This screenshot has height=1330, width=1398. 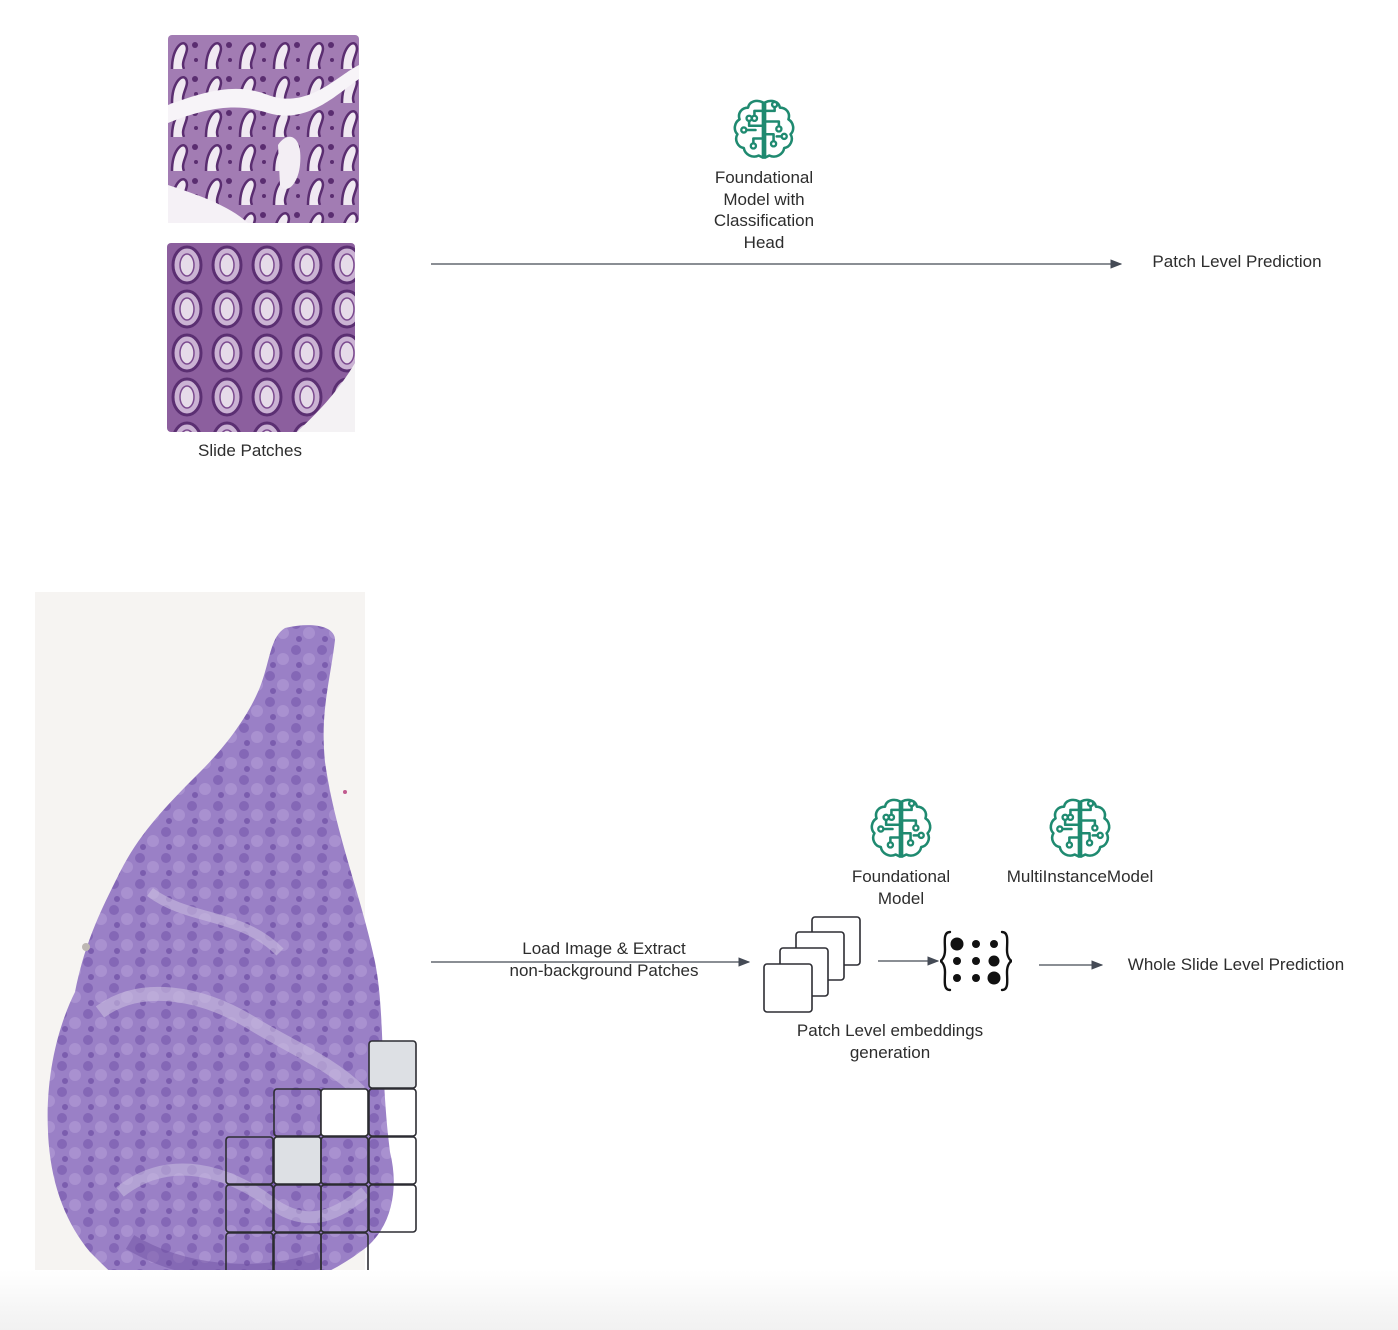 I want to click on stacked-patches-icon, so click(x=812, y=964).